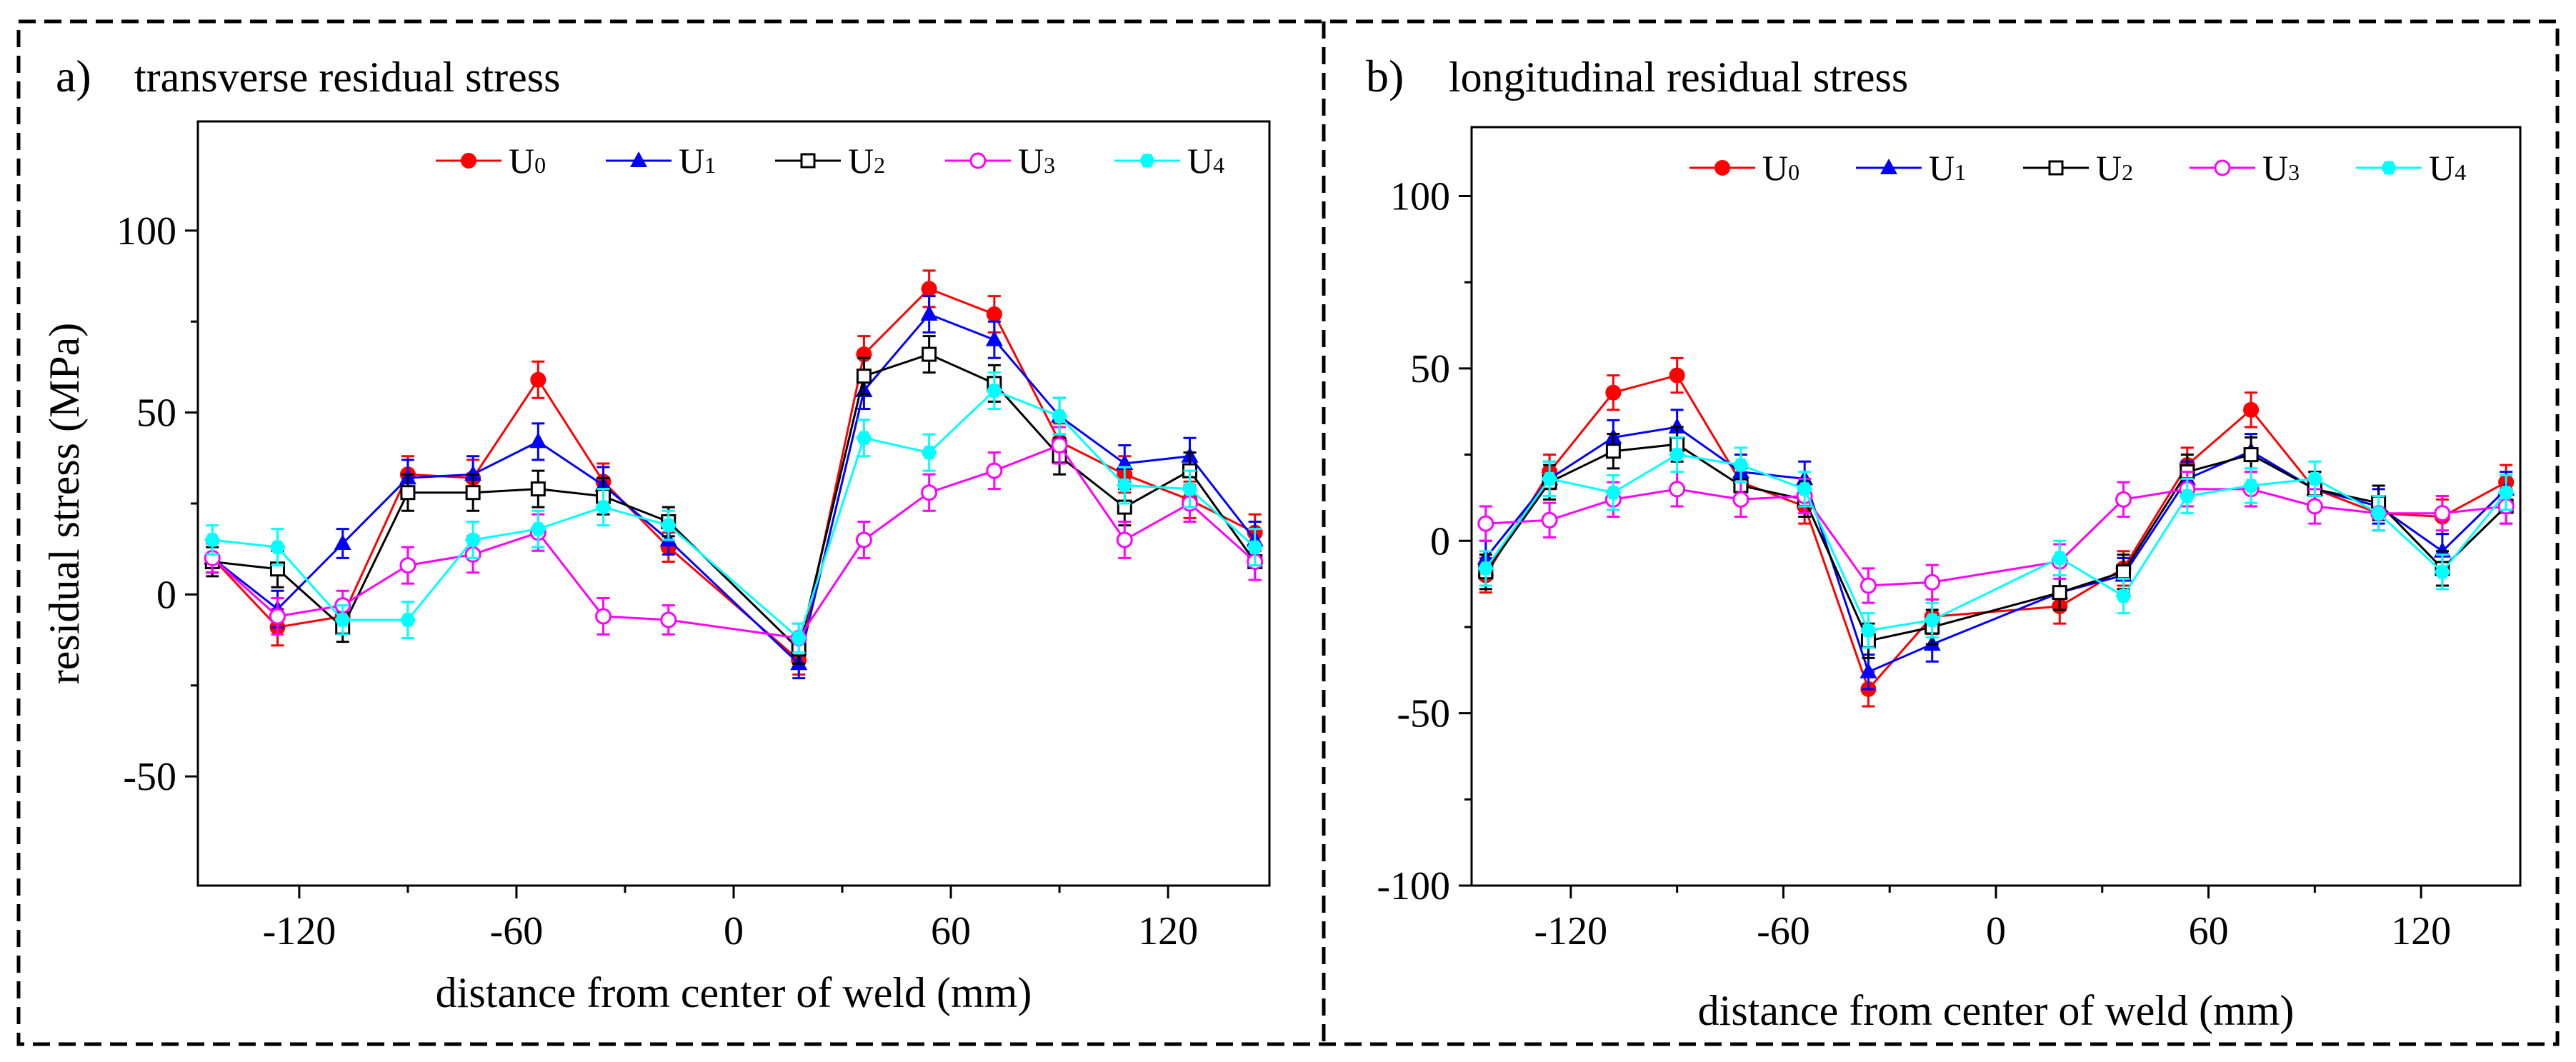 The image size is (2576, 1062). I want to click on y-axis-label: residual stress (MPa), so click(65, 504).